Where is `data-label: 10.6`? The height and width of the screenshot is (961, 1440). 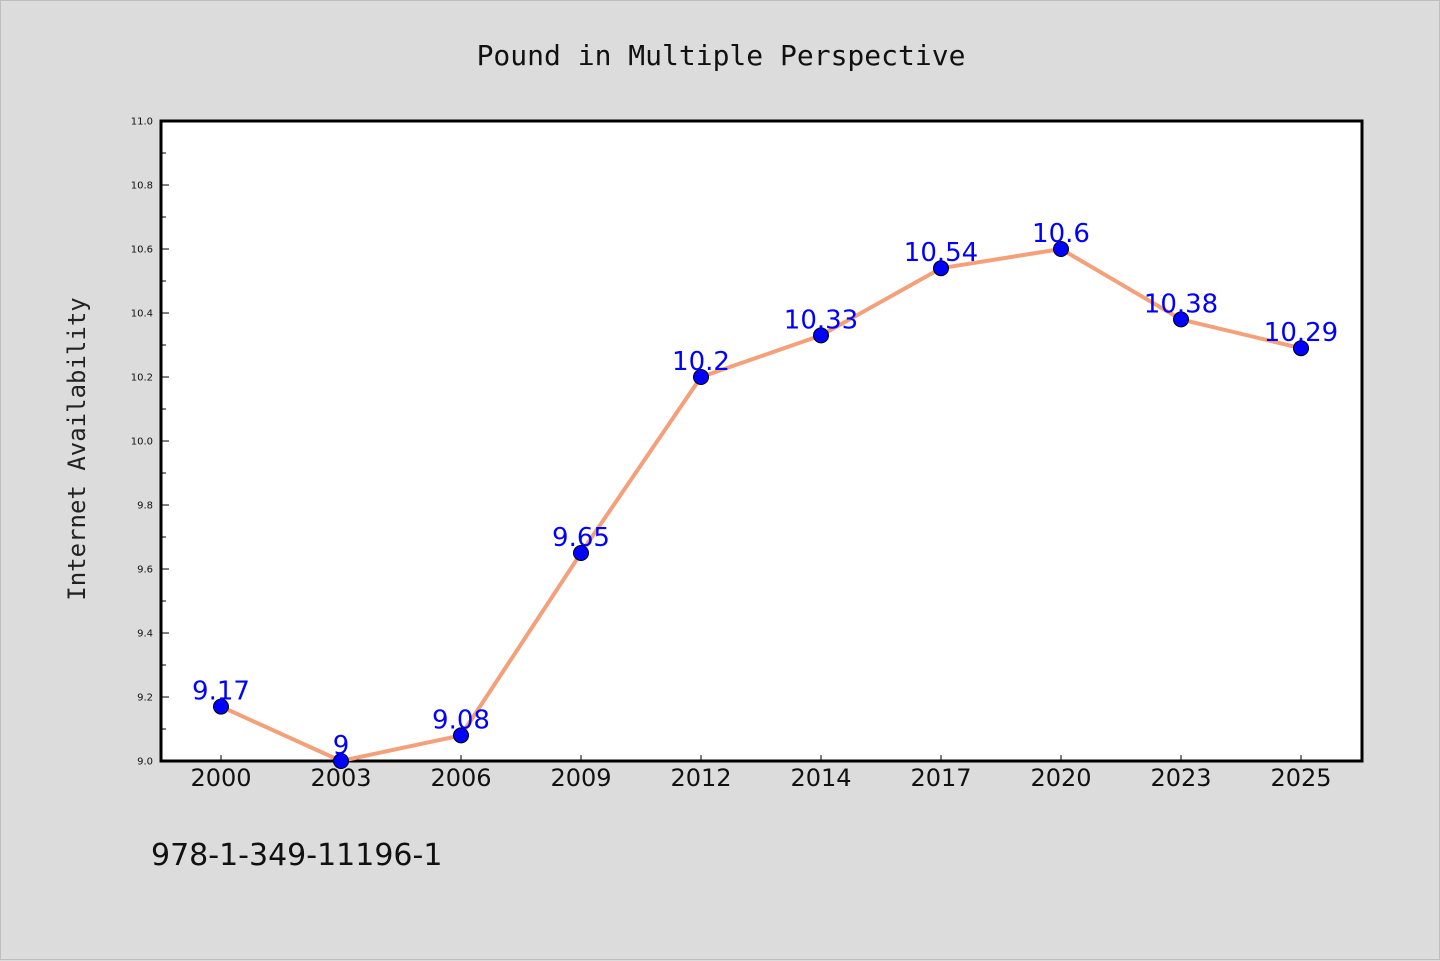 data-label: 10.6 is located at coordinates (1061, 234).